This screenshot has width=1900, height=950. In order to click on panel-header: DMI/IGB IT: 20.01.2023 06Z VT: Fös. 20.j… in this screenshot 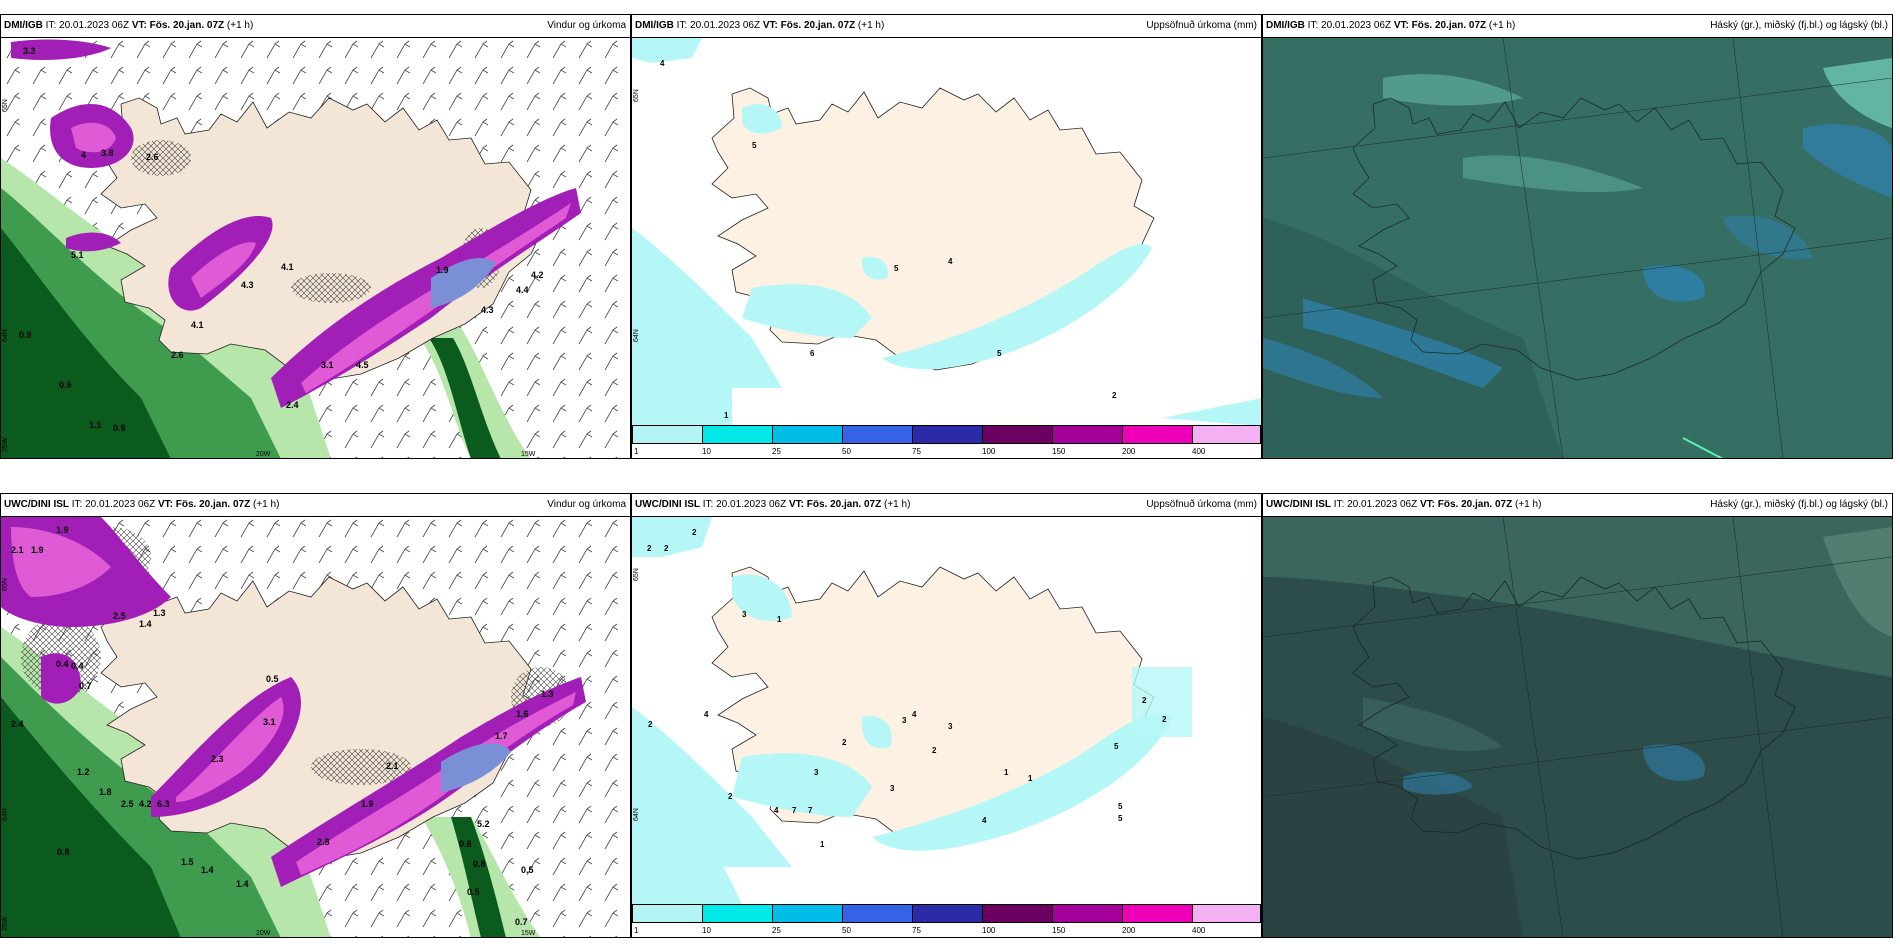, I will do `click(1577, 26)`.